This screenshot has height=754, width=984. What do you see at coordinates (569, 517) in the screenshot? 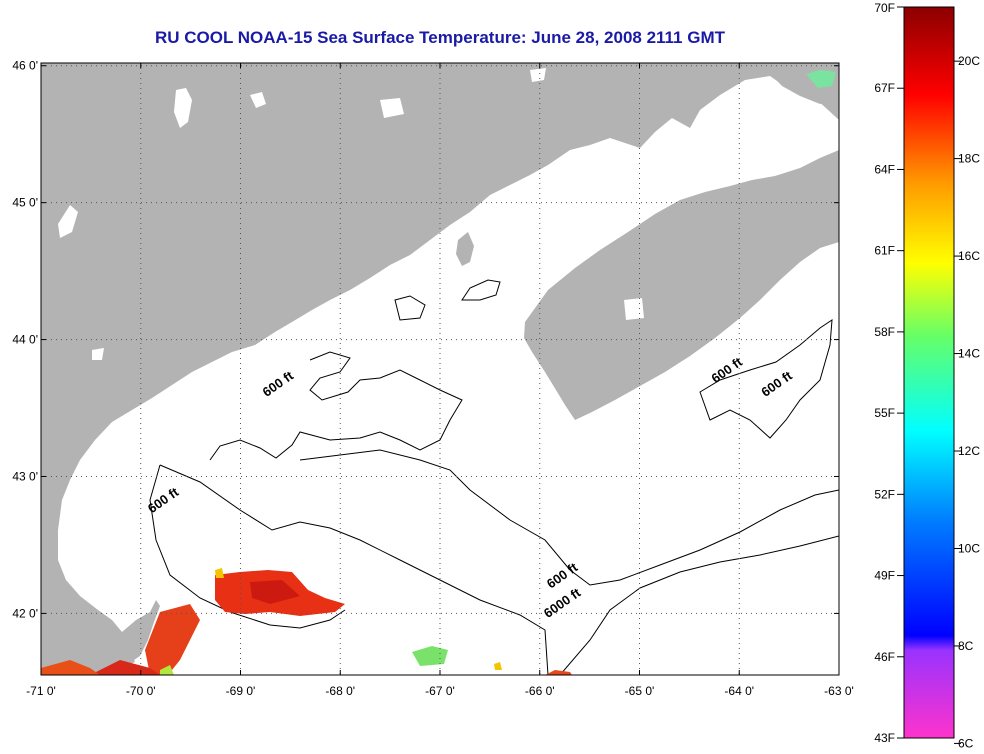
I see `contour-600ft-basin` at bounding box center [569, 517].